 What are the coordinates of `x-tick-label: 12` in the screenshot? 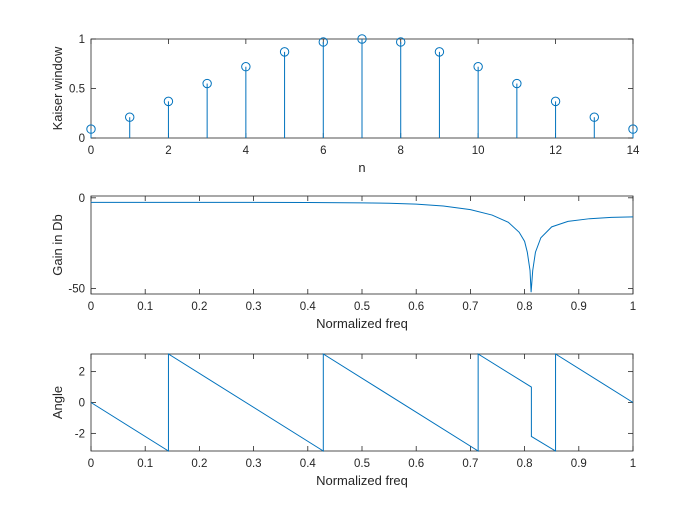 It's located at (555, 151).